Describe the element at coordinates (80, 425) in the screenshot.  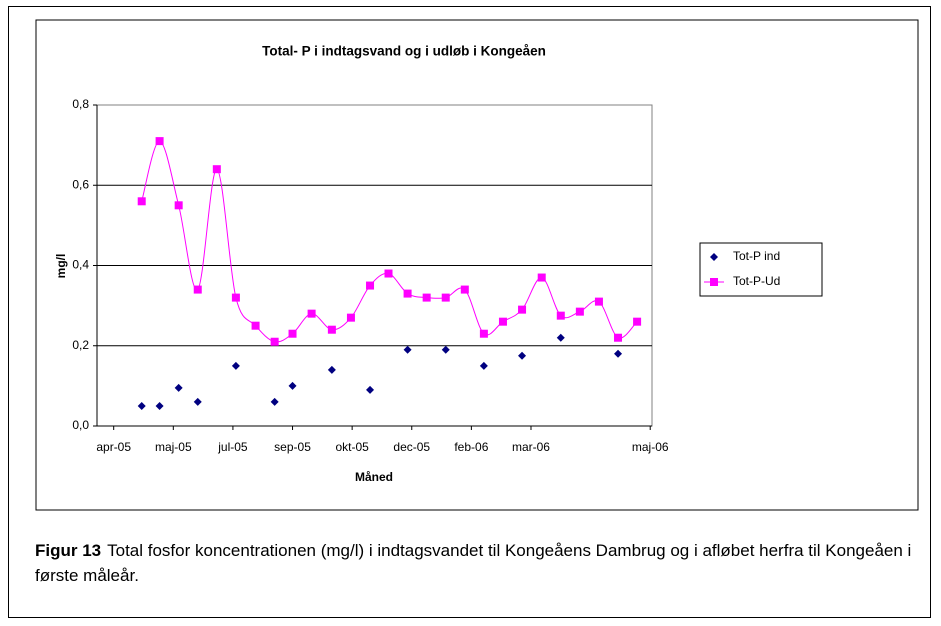
I see `y-tick-label: 0,0` at that location.